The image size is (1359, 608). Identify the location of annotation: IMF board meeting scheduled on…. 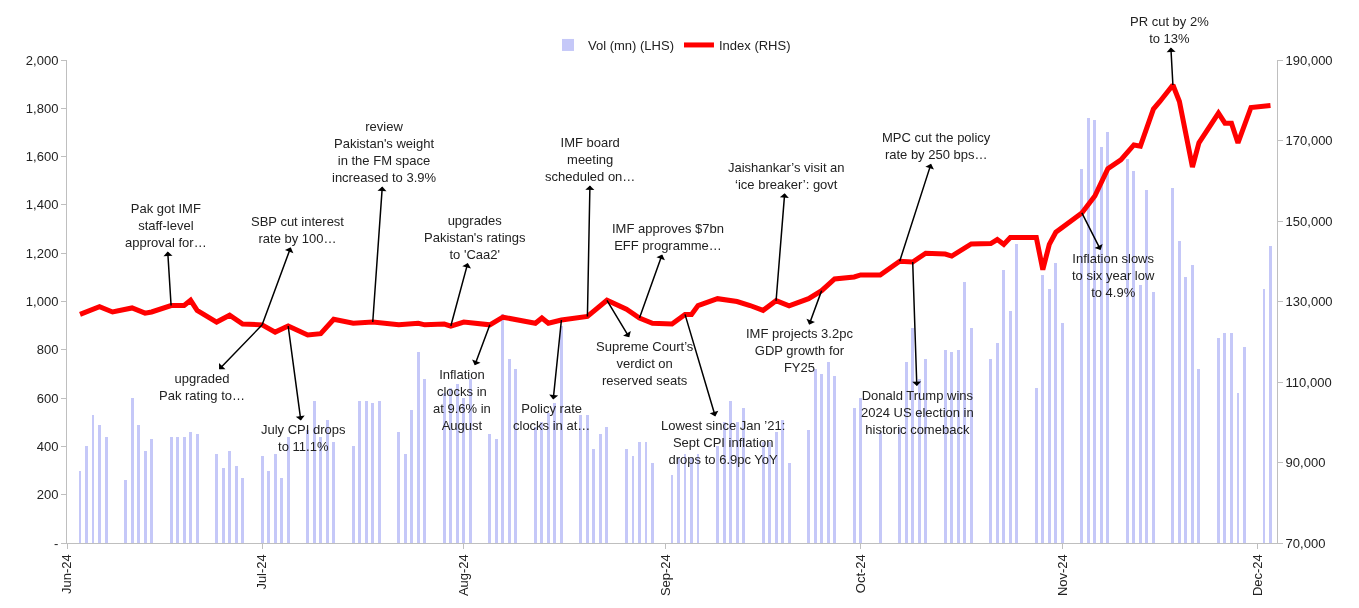
(590, 159).